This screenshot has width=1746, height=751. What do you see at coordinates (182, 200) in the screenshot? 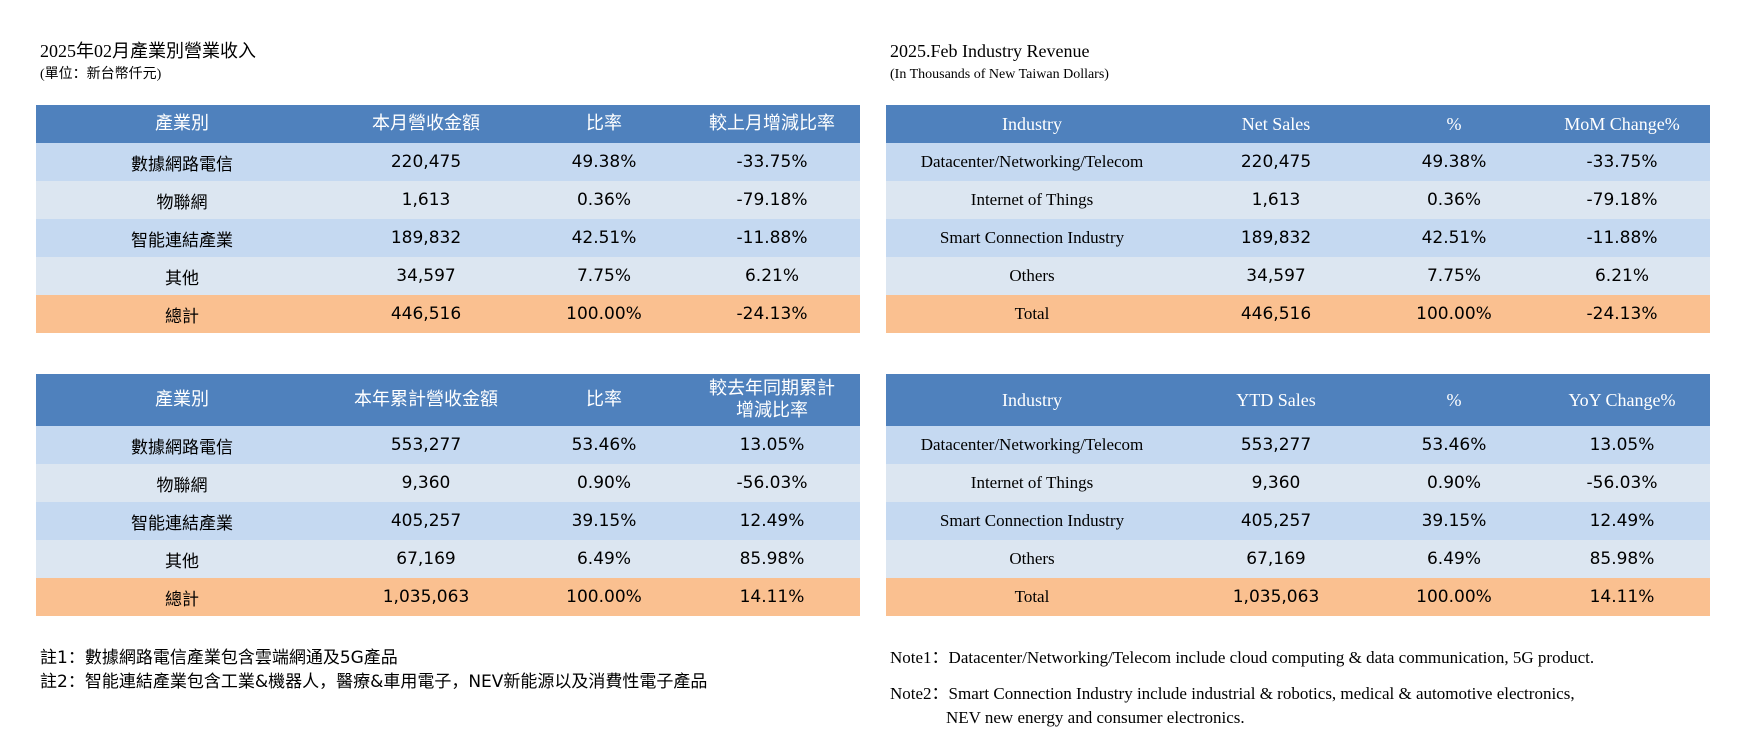
I see `cell-industry: 物聯網` at bounding box center [182, 200].